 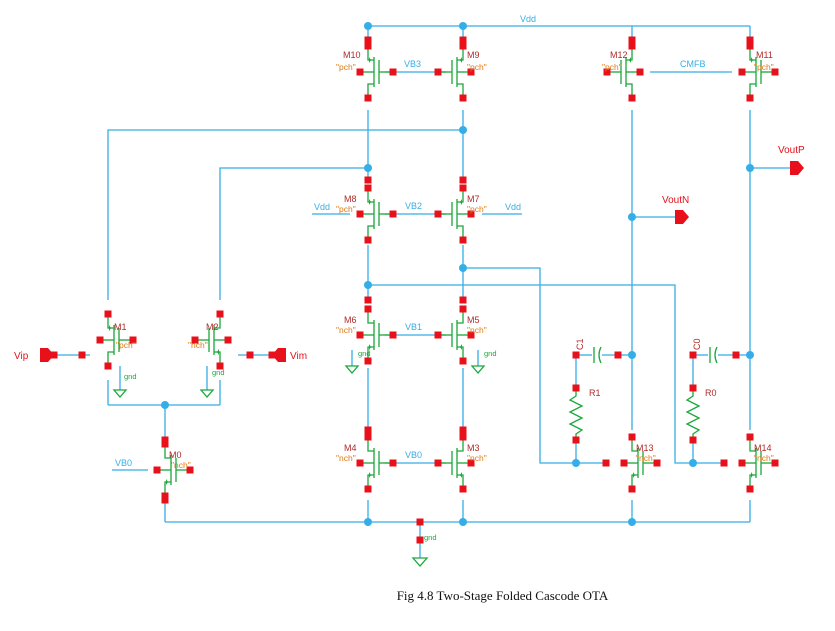 I want to click on net-label-vb0: VB0, so click(x=413, y=455).